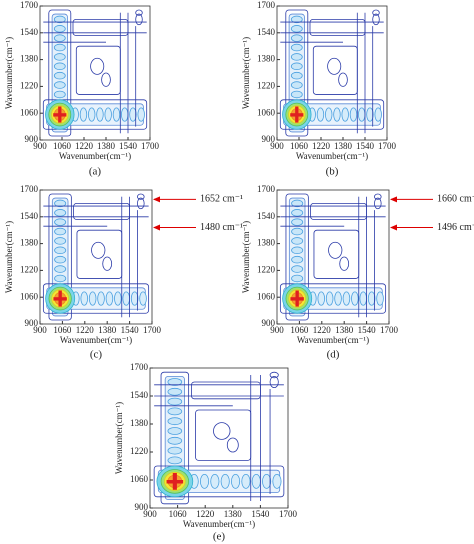 Image resolution: width=474 pixels, height=544 pixels. I want to click on caption: (b), so click(332, 172).